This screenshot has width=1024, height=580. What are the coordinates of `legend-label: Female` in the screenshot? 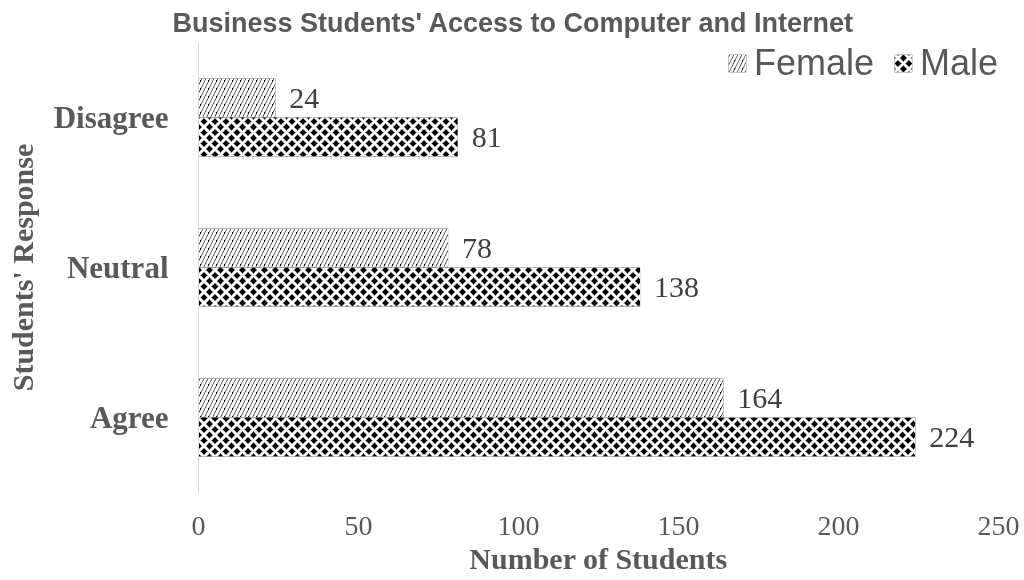 It's located at (813, 63).